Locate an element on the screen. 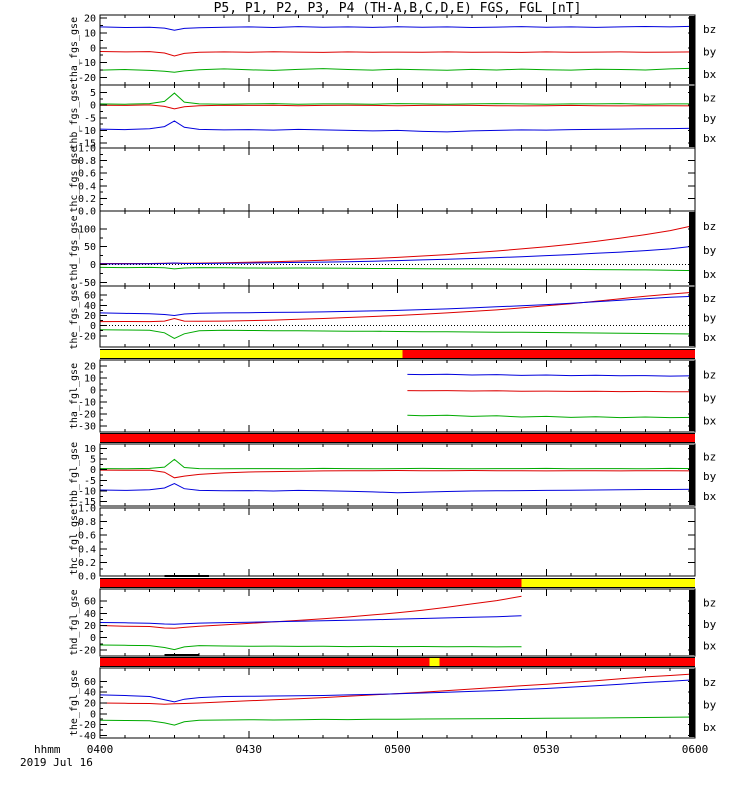 Image resolution: width=750 pixels, height=800 pixels. y-tick-label: -50 is located at coordinates (87, 283).